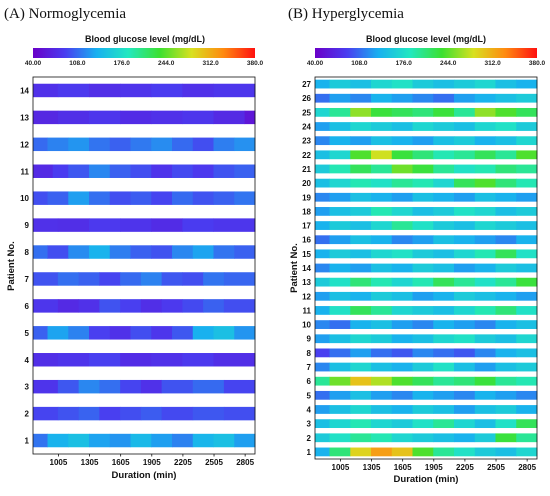 The width and height of the screenshot is (550, 496). Describe the element at coordinates (372, 467) in the screenshot. I see `x-tick-label: 1305` at that location.